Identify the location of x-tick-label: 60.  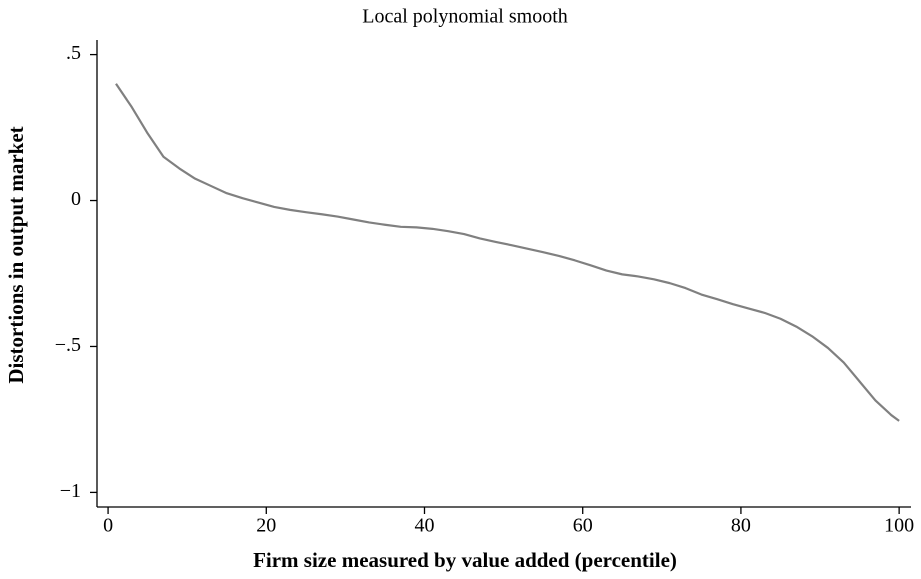
(583, 526).